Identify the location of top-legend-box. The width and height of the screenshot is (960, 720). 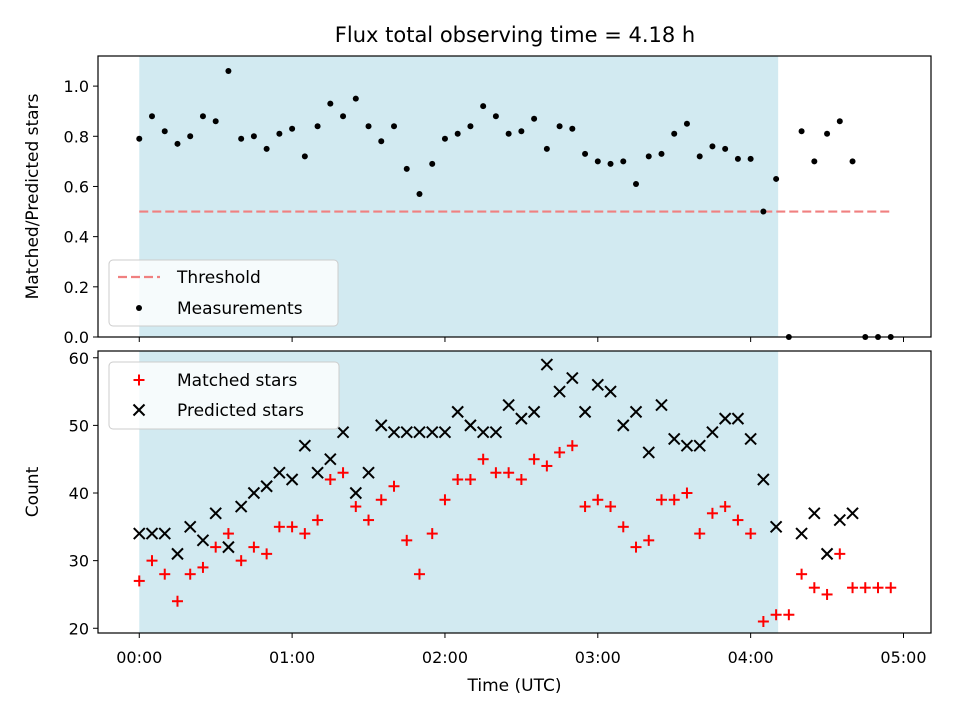
(223, 293).